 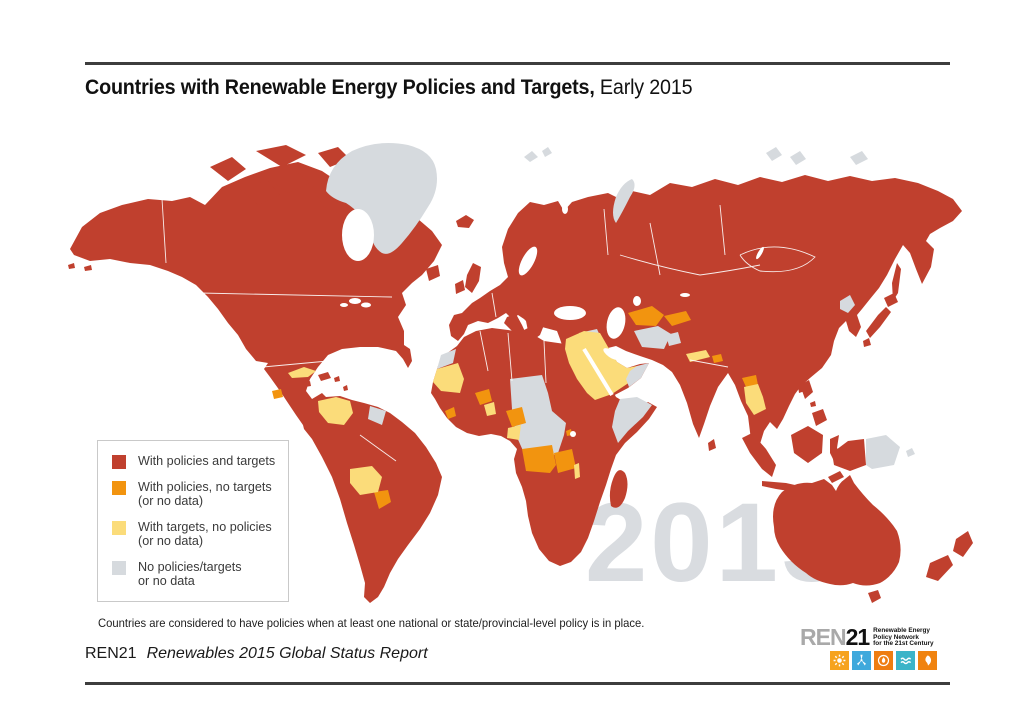 What do you see at coordinates (450, 413) in the screenshot?
I see `region-sierra-leone` at bounding box center [450, 413].